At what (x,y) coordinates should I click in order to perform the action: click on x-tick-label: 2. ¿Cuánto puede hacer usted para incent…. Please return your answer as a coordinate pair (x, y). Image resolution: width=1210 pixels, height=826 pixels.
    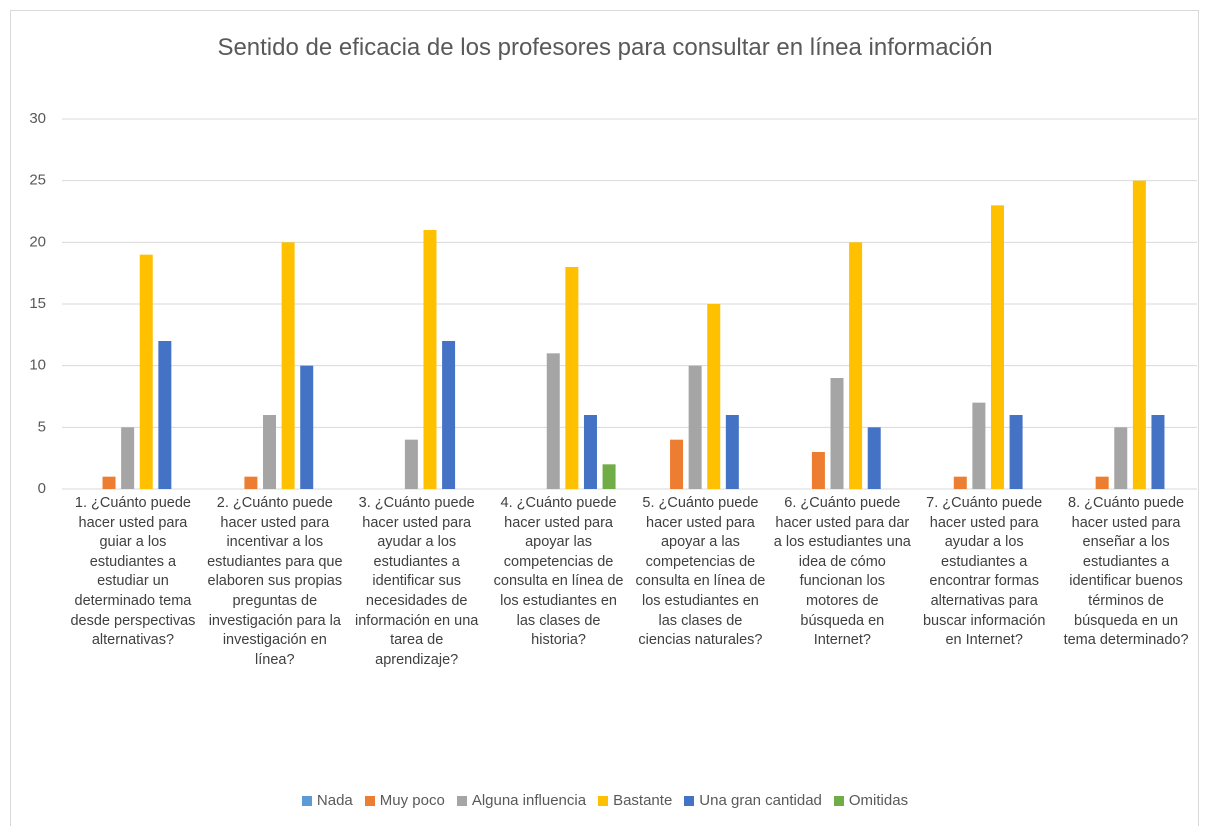
    Looking at the image, I should click on (275, 581).